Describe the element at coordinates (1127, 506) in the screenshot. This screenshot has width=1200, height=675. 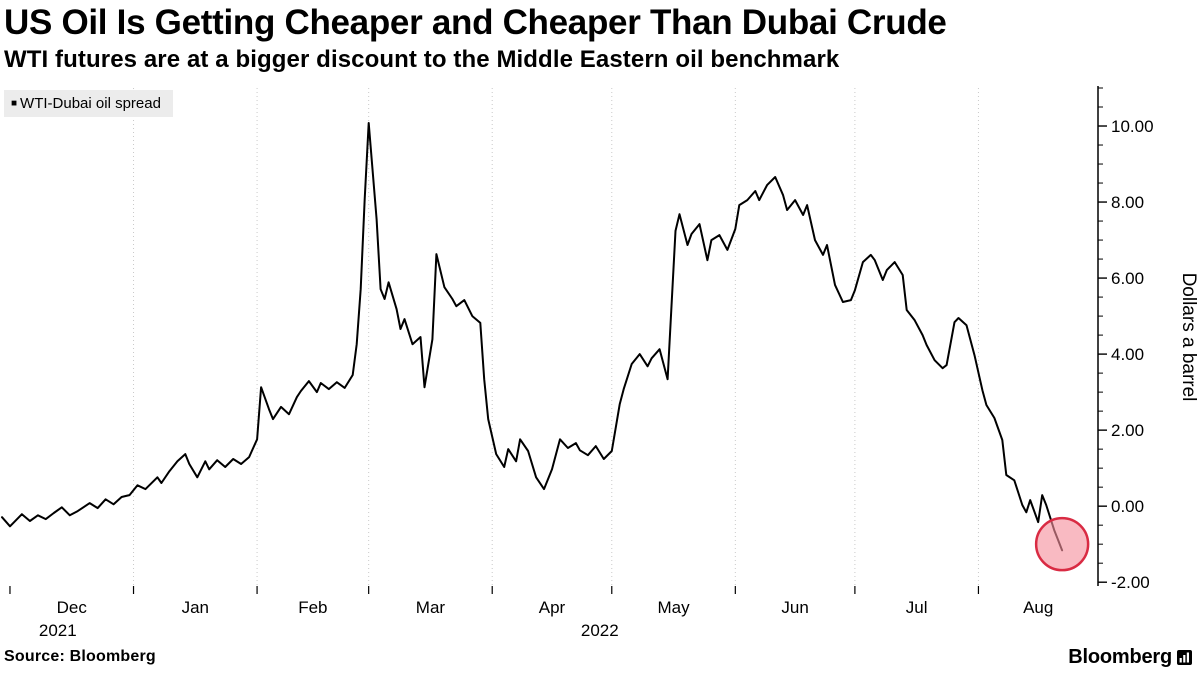
I see `y-tick-label: 0.00` at that location.